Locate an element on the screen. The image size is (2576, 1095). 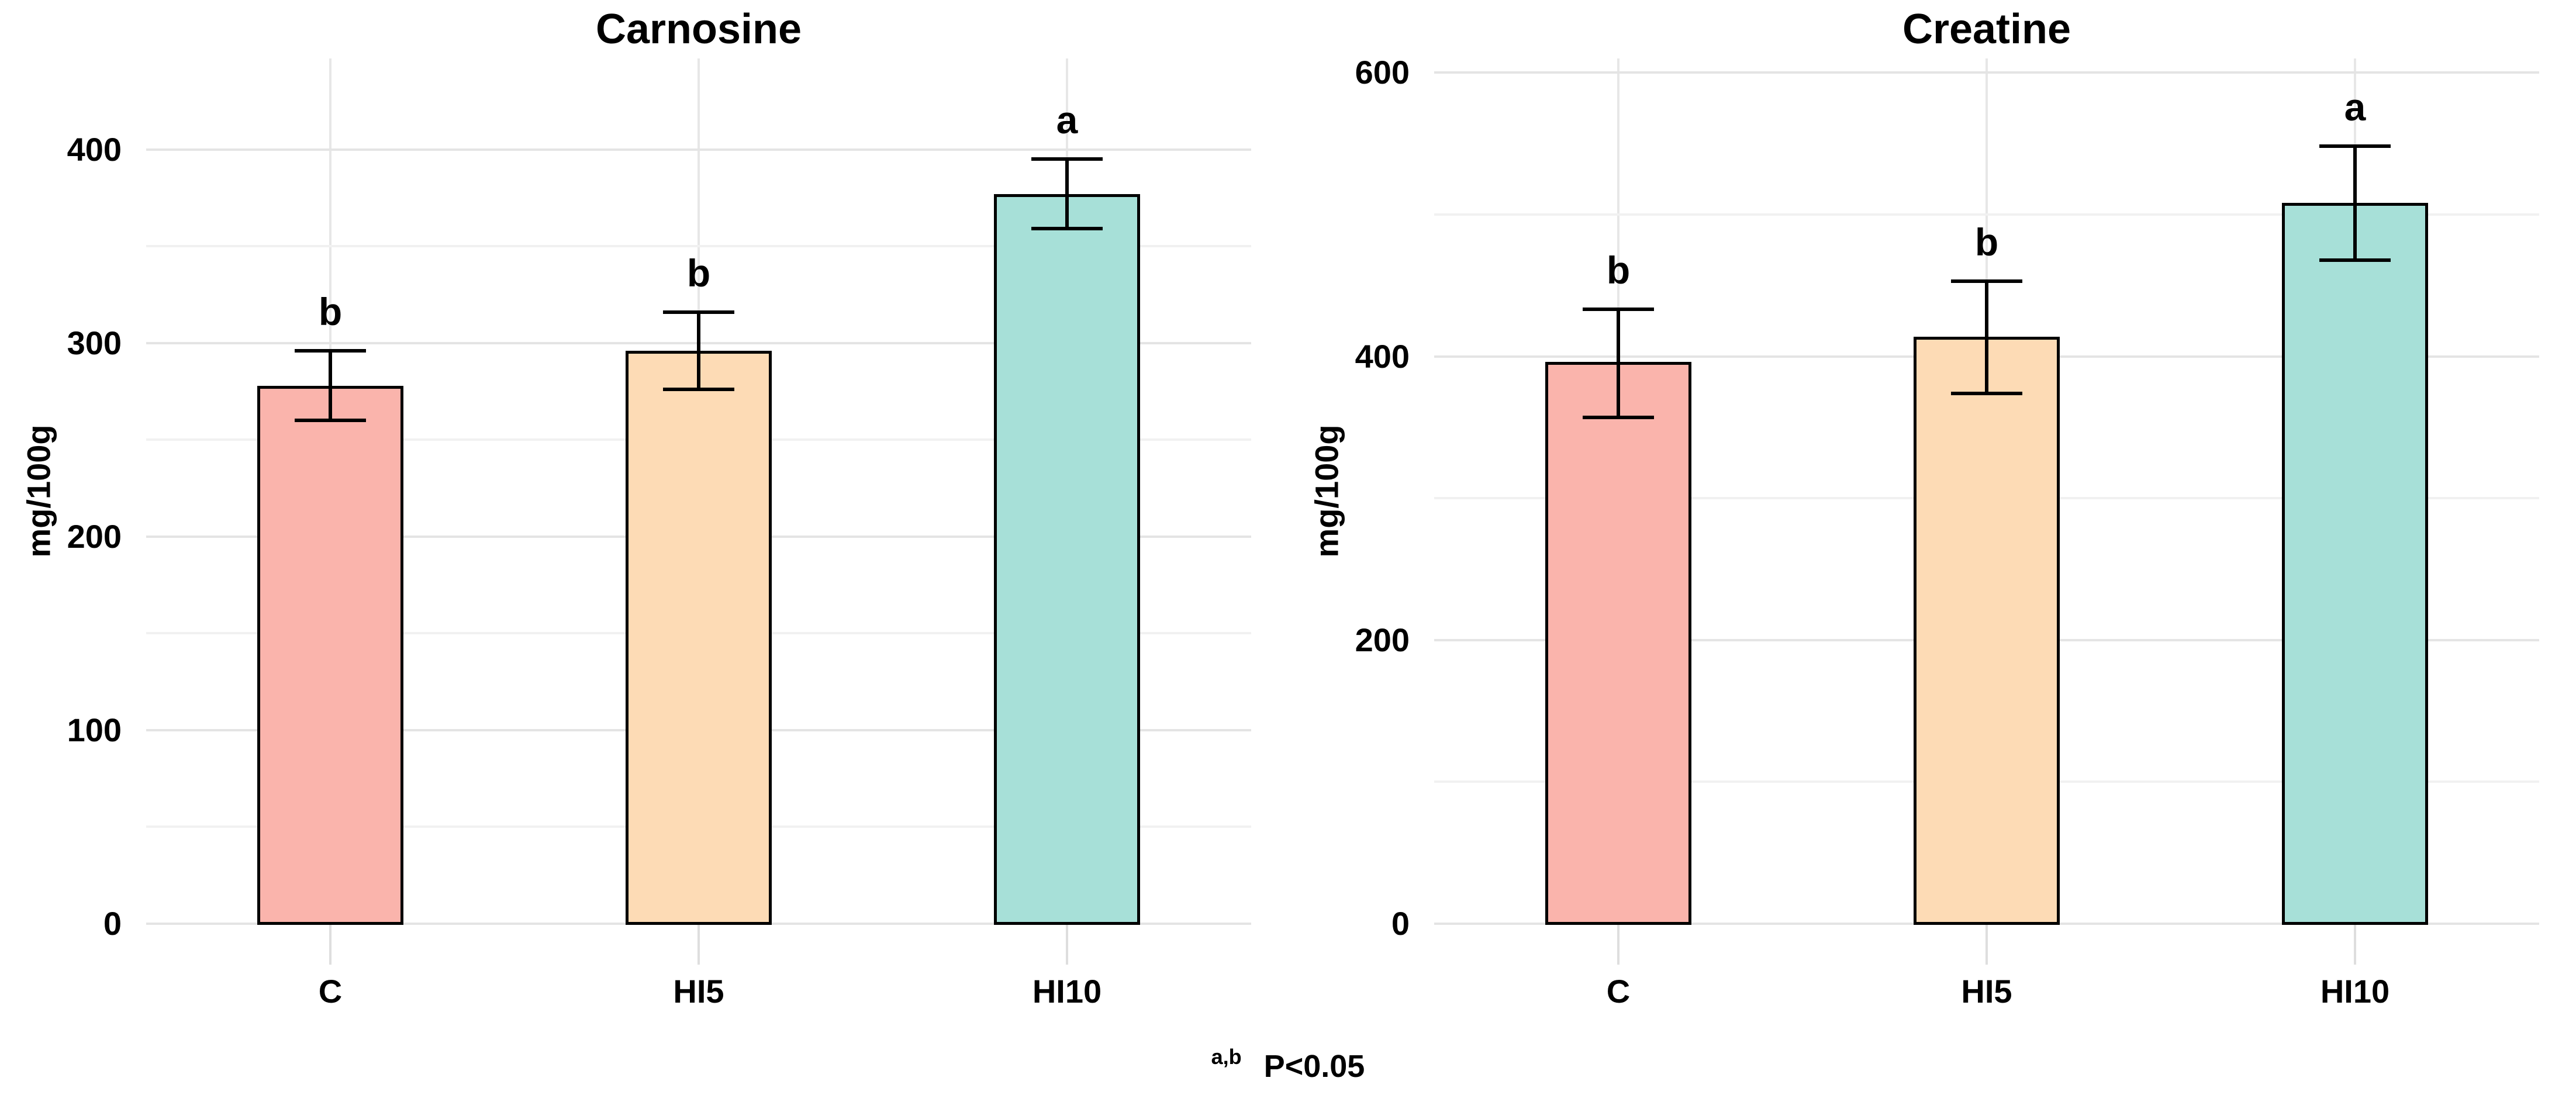
y-tick-label: 600 is located at coordinates (1382, 72).